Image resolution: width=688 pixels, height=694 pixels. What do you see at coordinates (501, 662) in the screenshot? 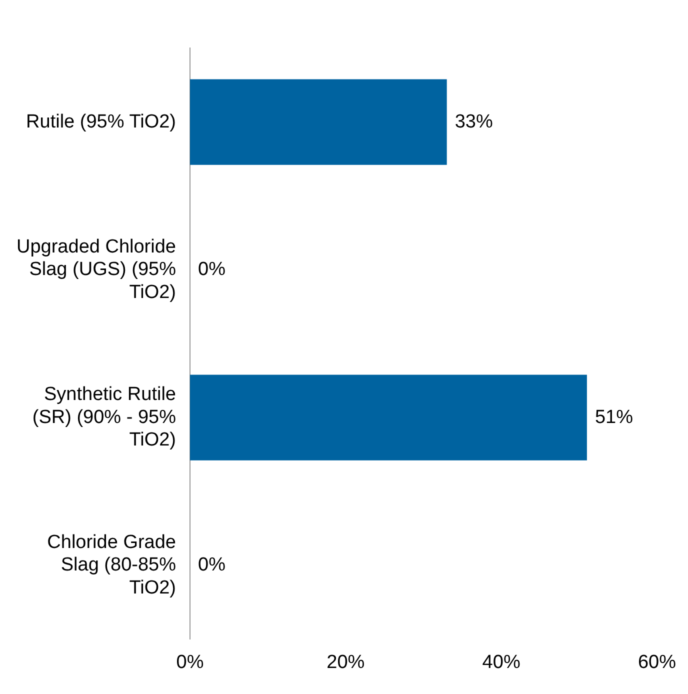
I see `x-tick-label: 40%` at bounding box center [501, 662].